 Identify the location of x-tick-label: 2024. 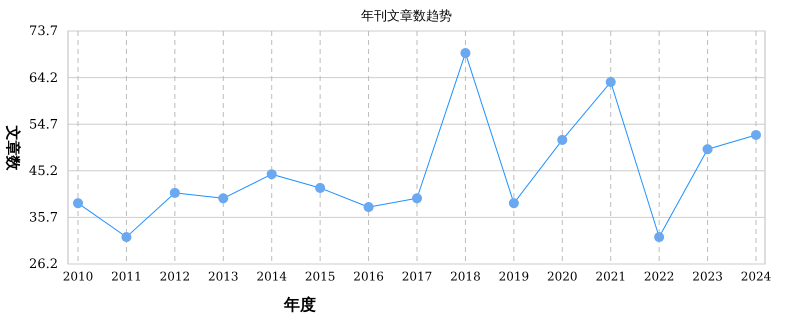
(756, 277).